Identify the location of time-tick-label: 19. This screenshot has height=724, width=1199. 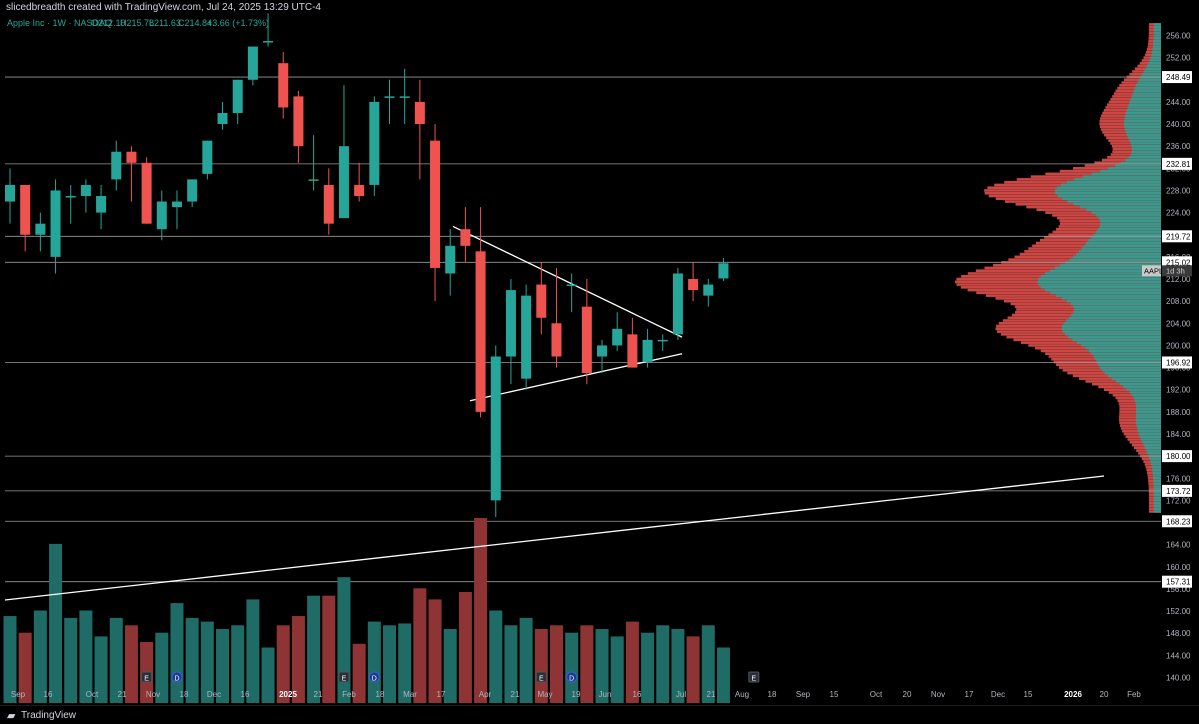
(576, 694).